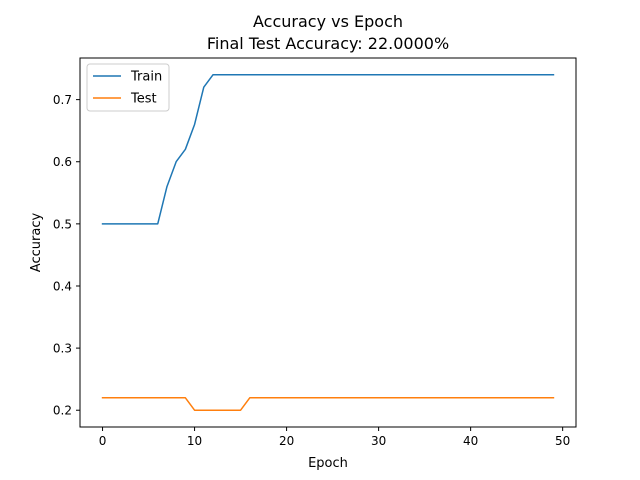 This screenshot has width=640, height=480. What do you see at coordinates (328, 404) in the screenshot?
I see `series-line-test` at bounding box center [328, 404].